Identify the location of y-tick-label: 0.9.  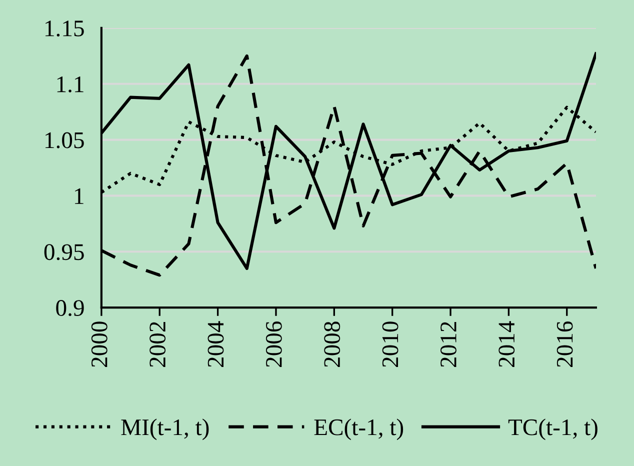
(70, 308).